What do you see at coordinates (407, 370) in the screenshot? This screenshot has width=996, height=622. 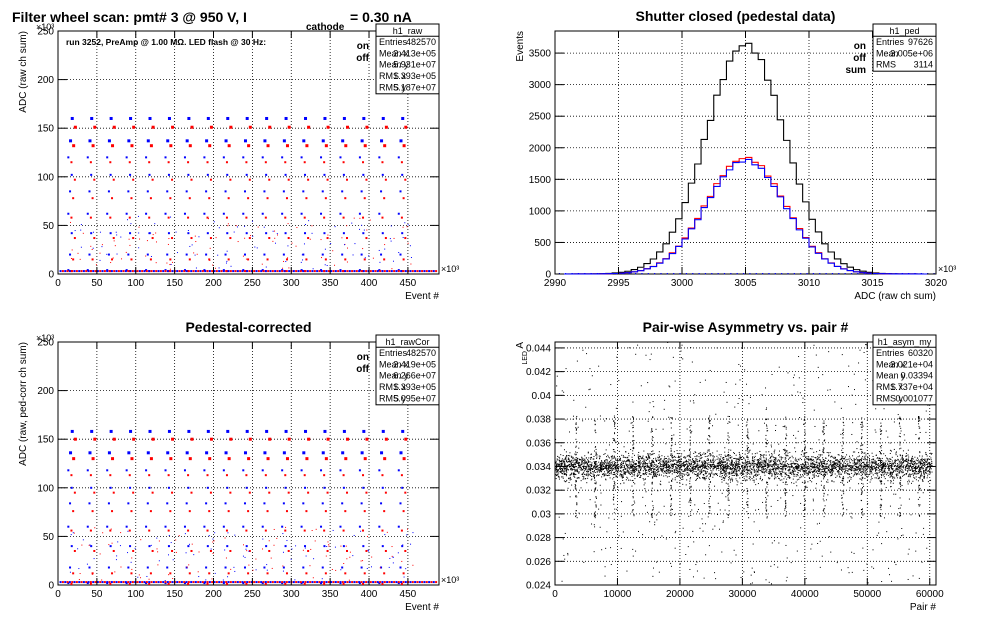 I see `stats-box` at bounding box center [407, 370].